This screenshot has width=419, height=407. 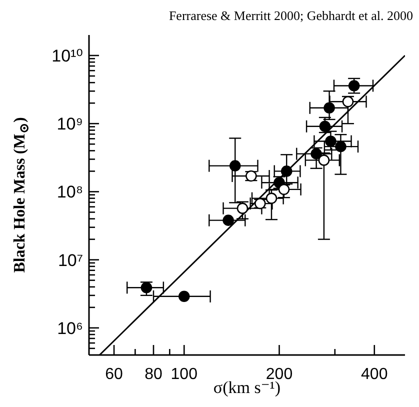 I want to click on x-tick-label: 400, so click(x=374, y=374).